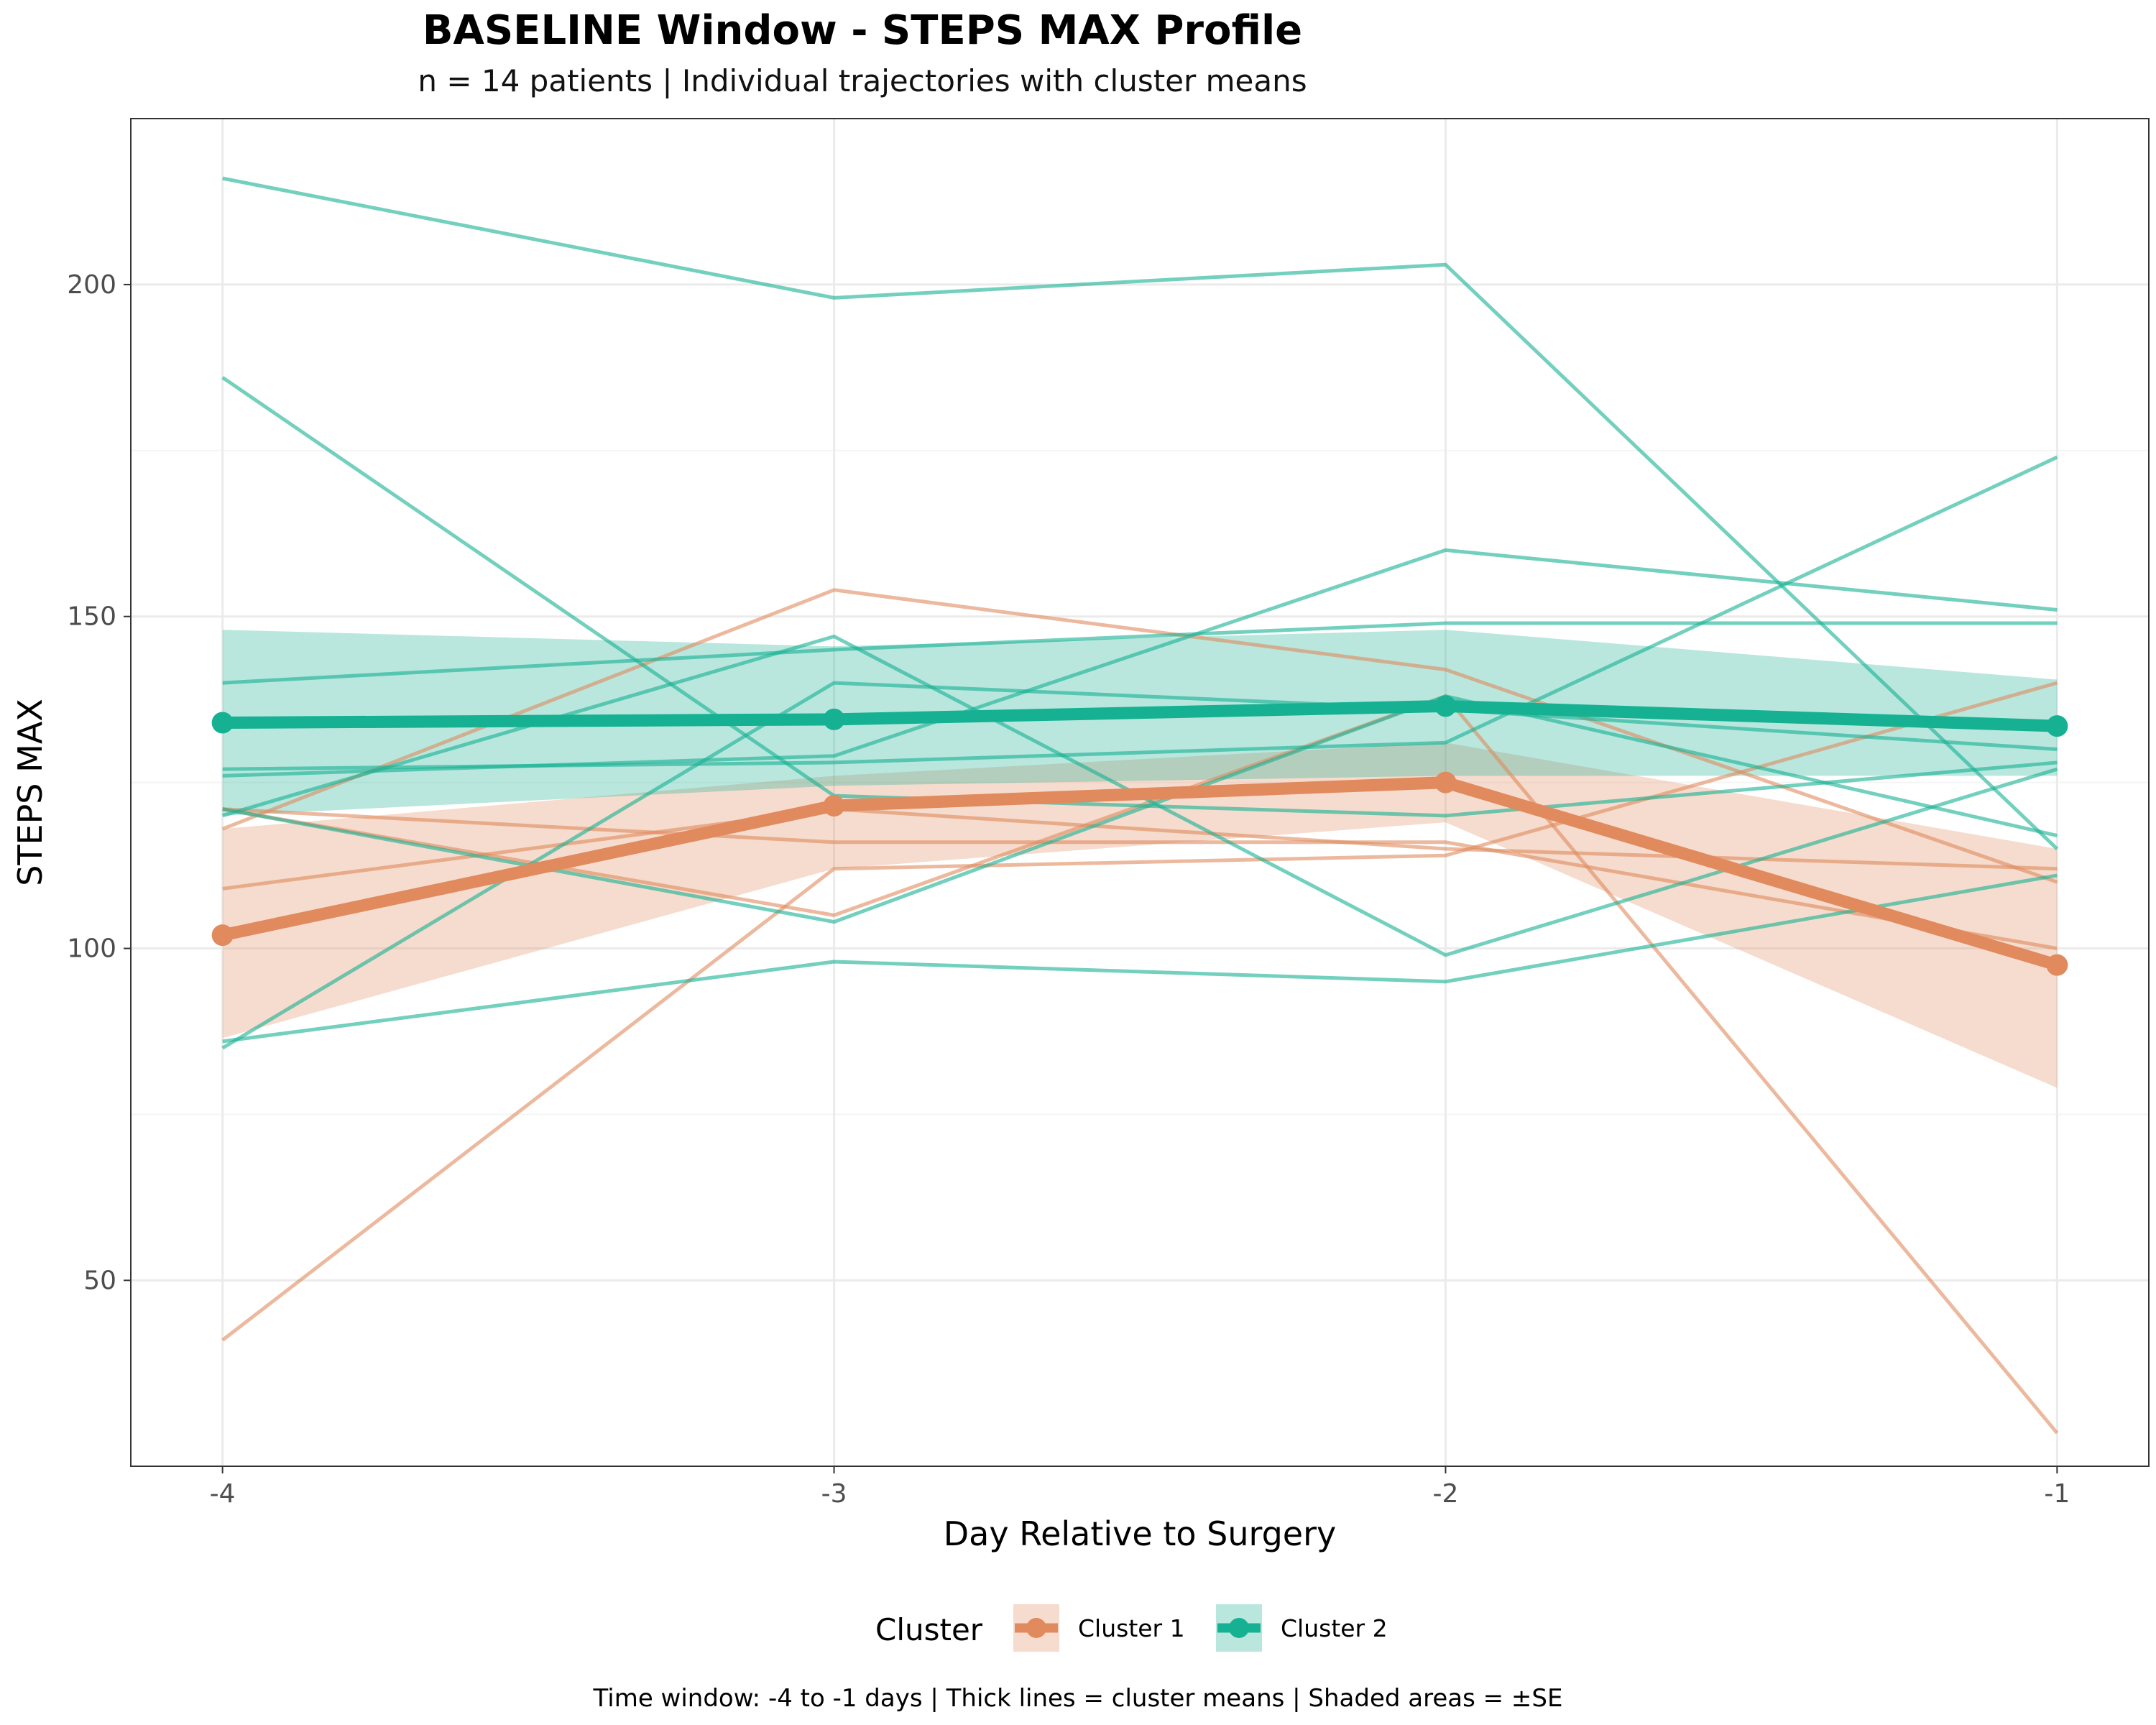 The image size is (2156, 1725). Describe the element at coordinates (223, 1494) in the screenshot. I see `x-tick-label: -4` at that location.